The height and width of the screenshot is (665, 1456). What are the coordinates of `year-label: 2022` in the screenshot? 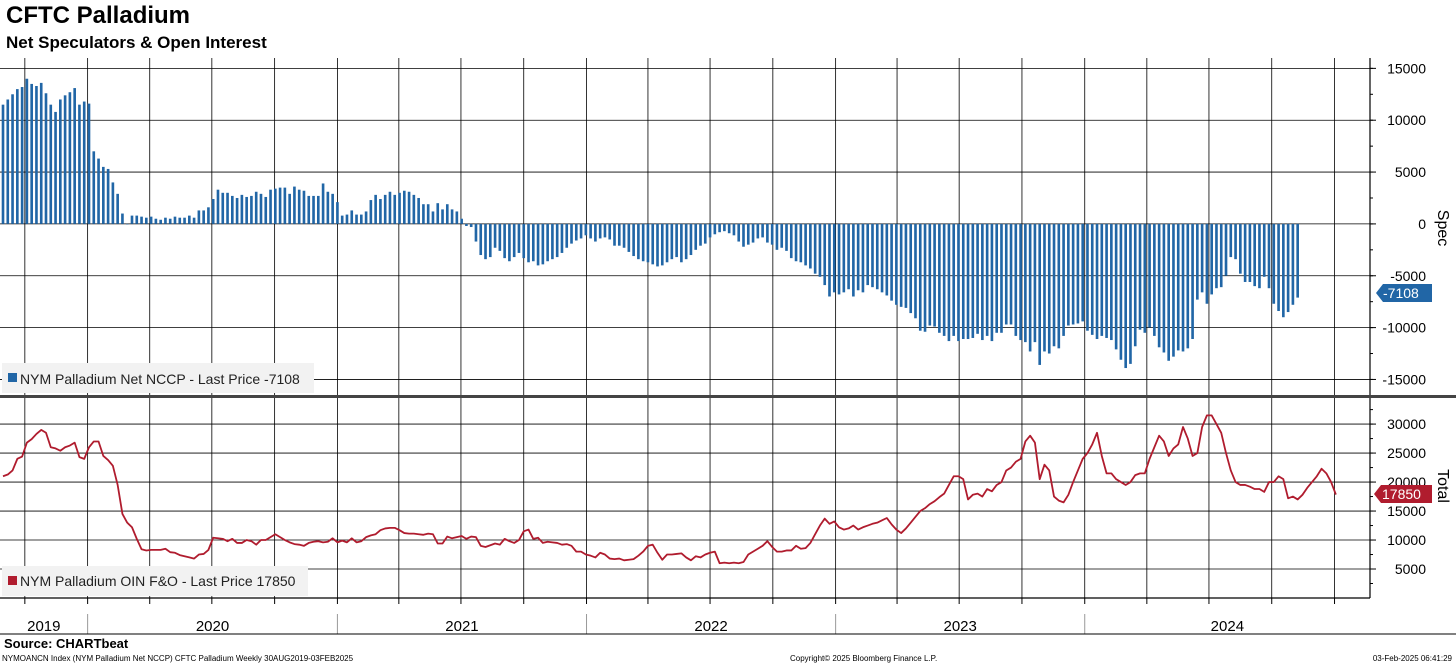 It's located at (710, 626).